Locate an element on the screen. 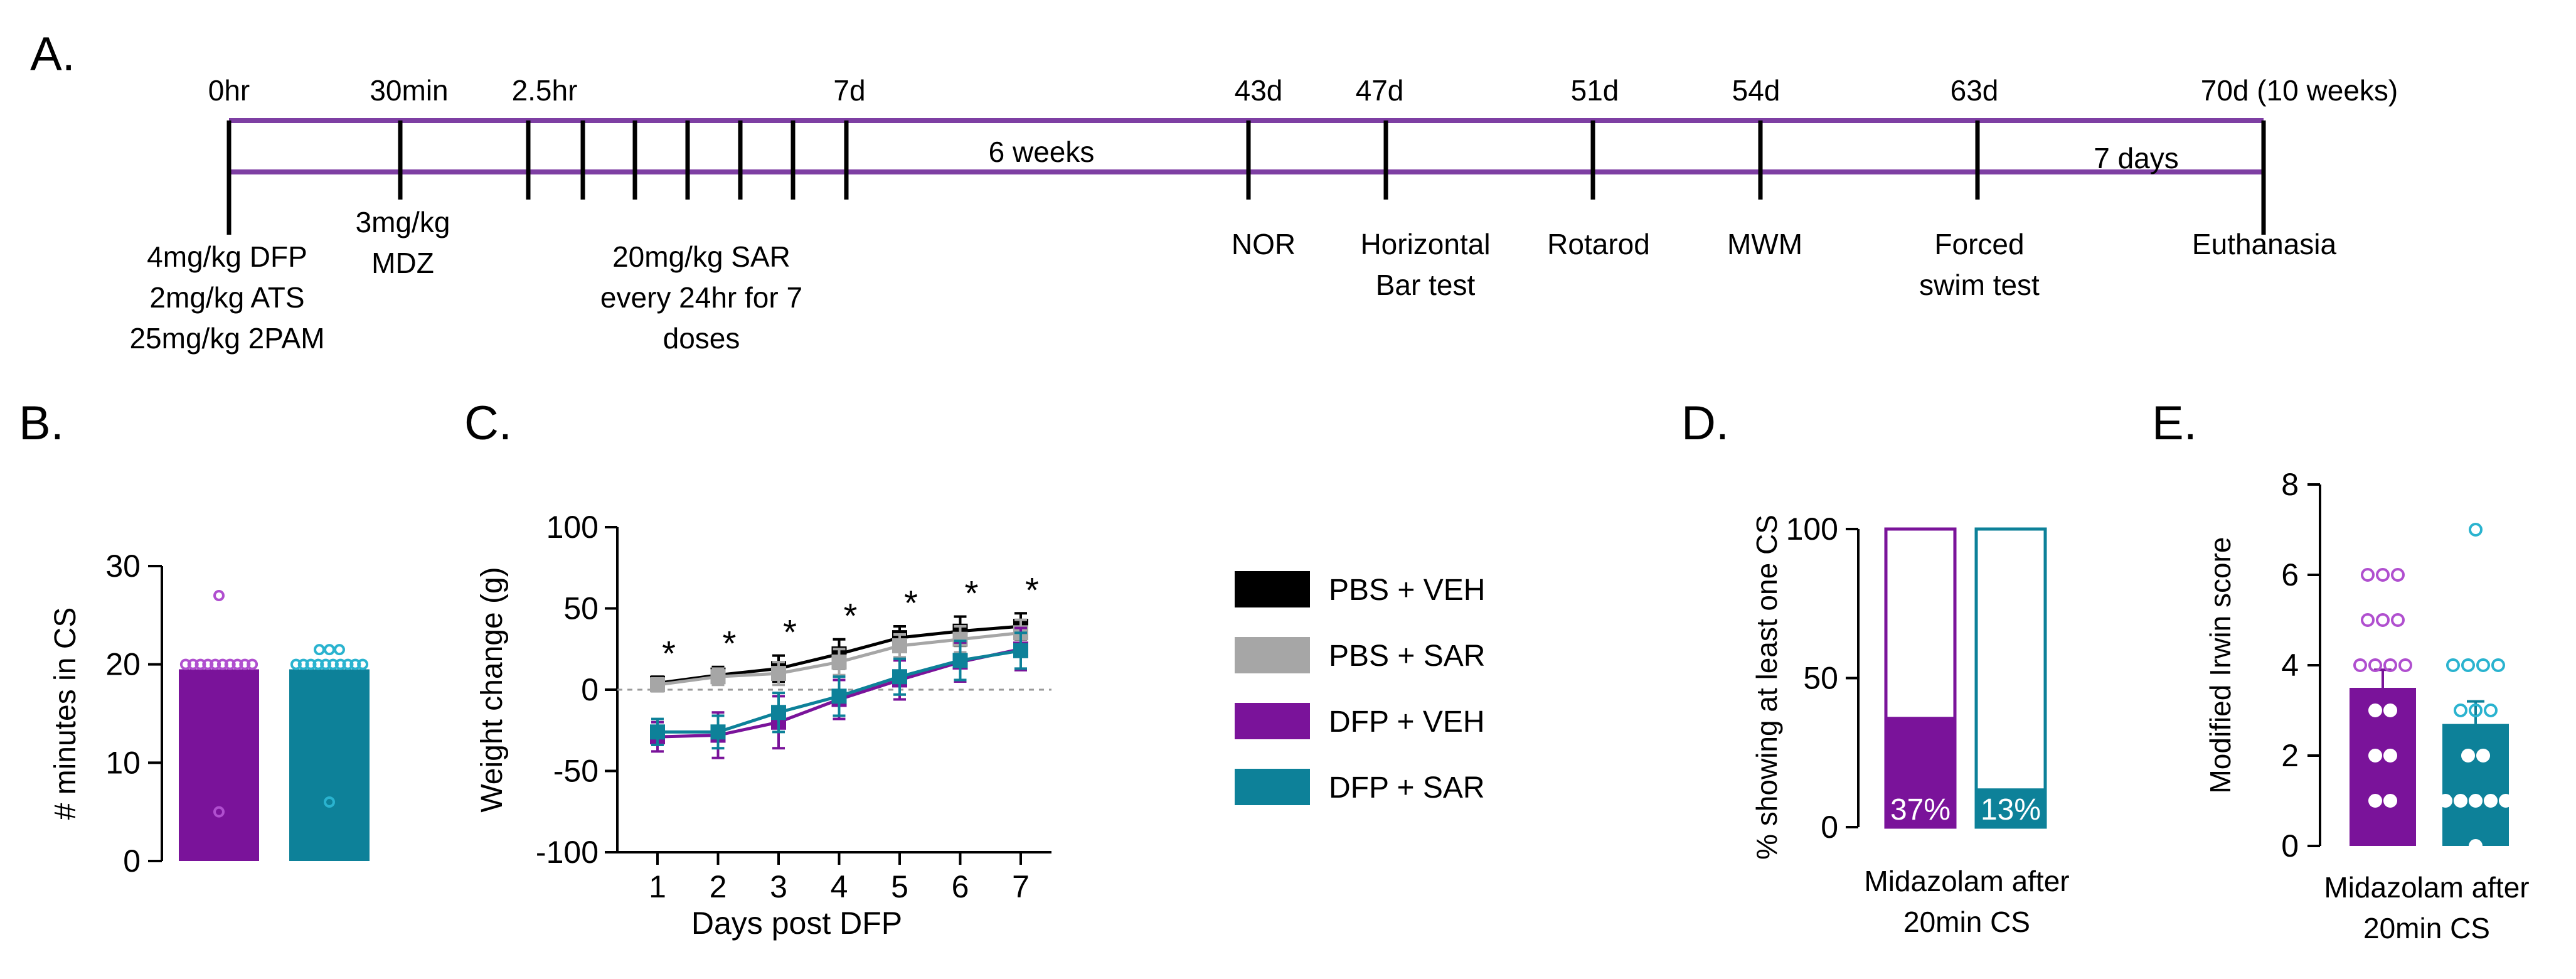 This screenshot has width=2576, height=979. panel-d-bar-label: 13% is located at coordinates (2011, 810).